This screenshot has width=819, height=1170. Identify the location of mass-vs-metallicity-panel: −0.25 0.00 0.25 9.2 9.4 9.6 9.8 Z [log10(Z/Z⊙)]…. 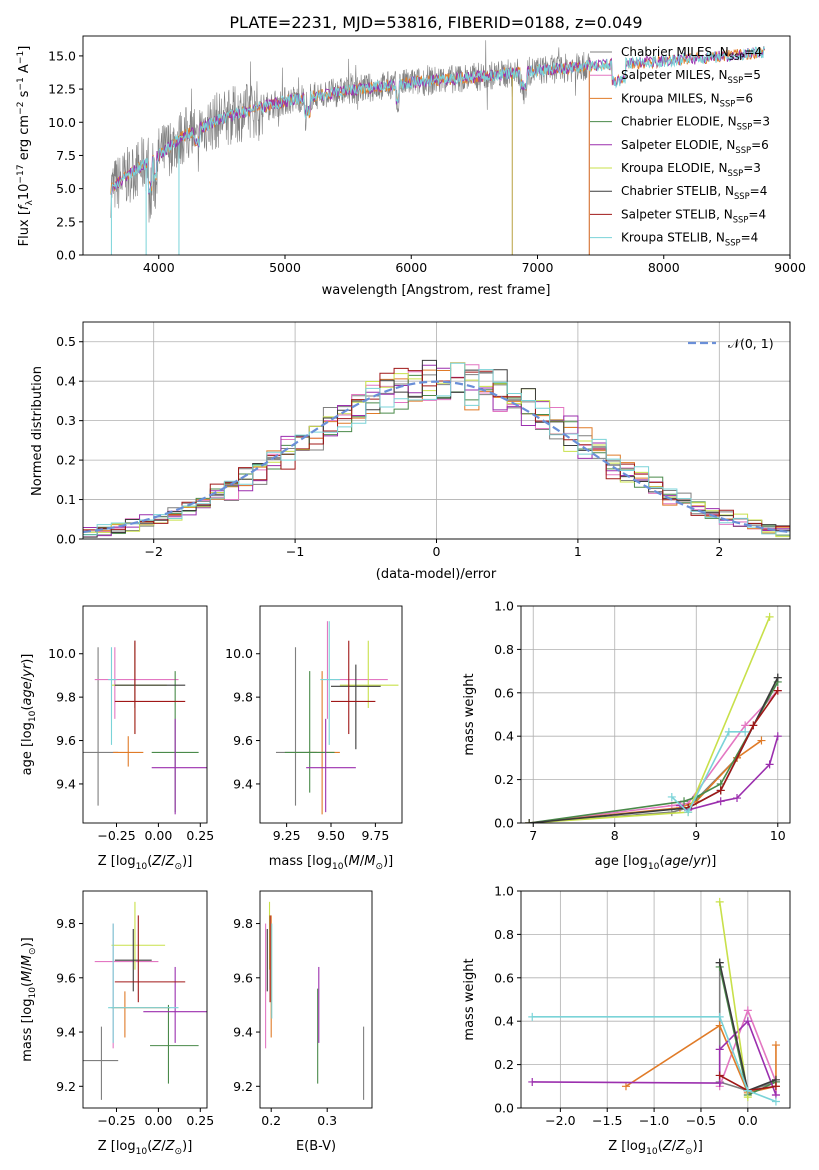
(117, 1023).